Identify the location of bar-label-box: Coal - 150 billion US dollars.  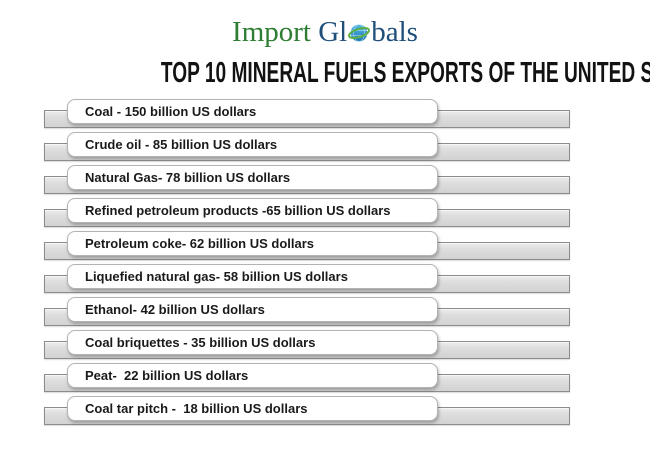
(252, 111).